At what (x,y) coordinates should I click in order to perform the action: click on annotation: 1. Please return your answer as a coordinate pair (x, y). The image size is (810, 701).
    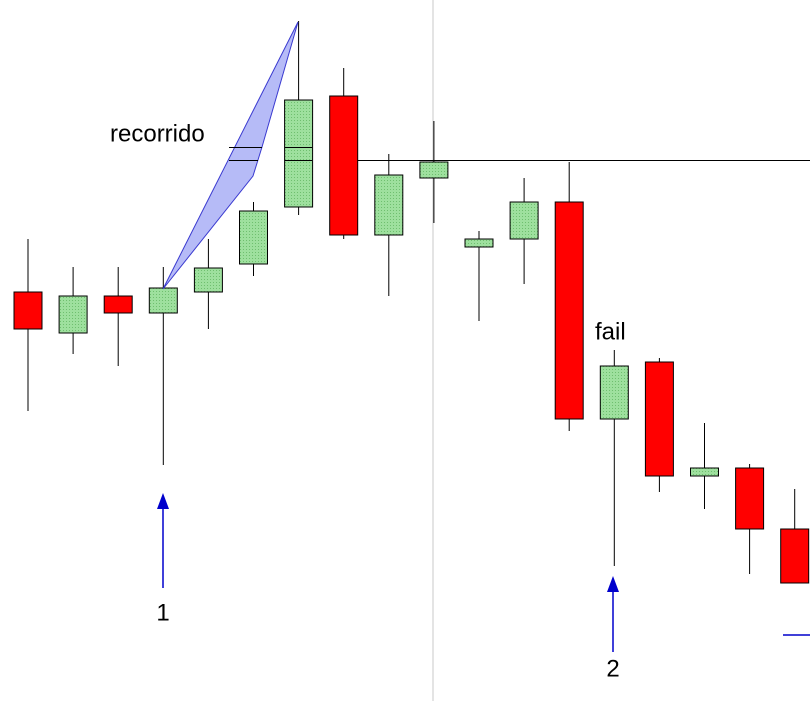
    Looking at the image, I should click on (162, 612).